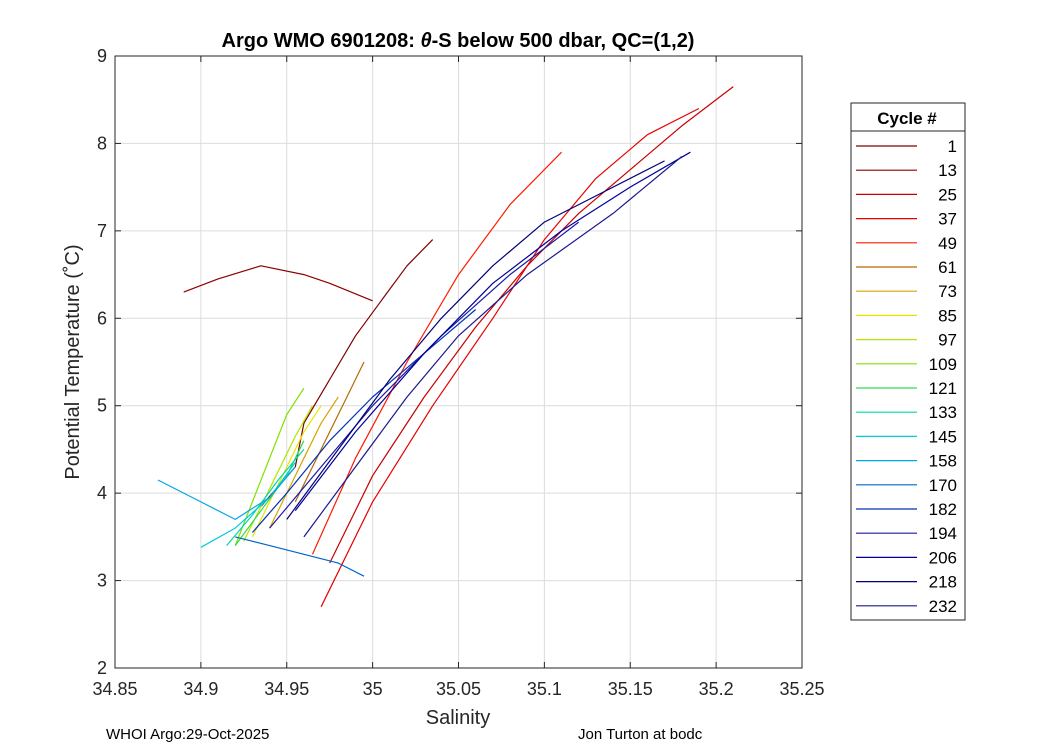 The height and width of the screenshot is (750, 1050). I want to click on y-tick-label: 4, so click(102, 493).